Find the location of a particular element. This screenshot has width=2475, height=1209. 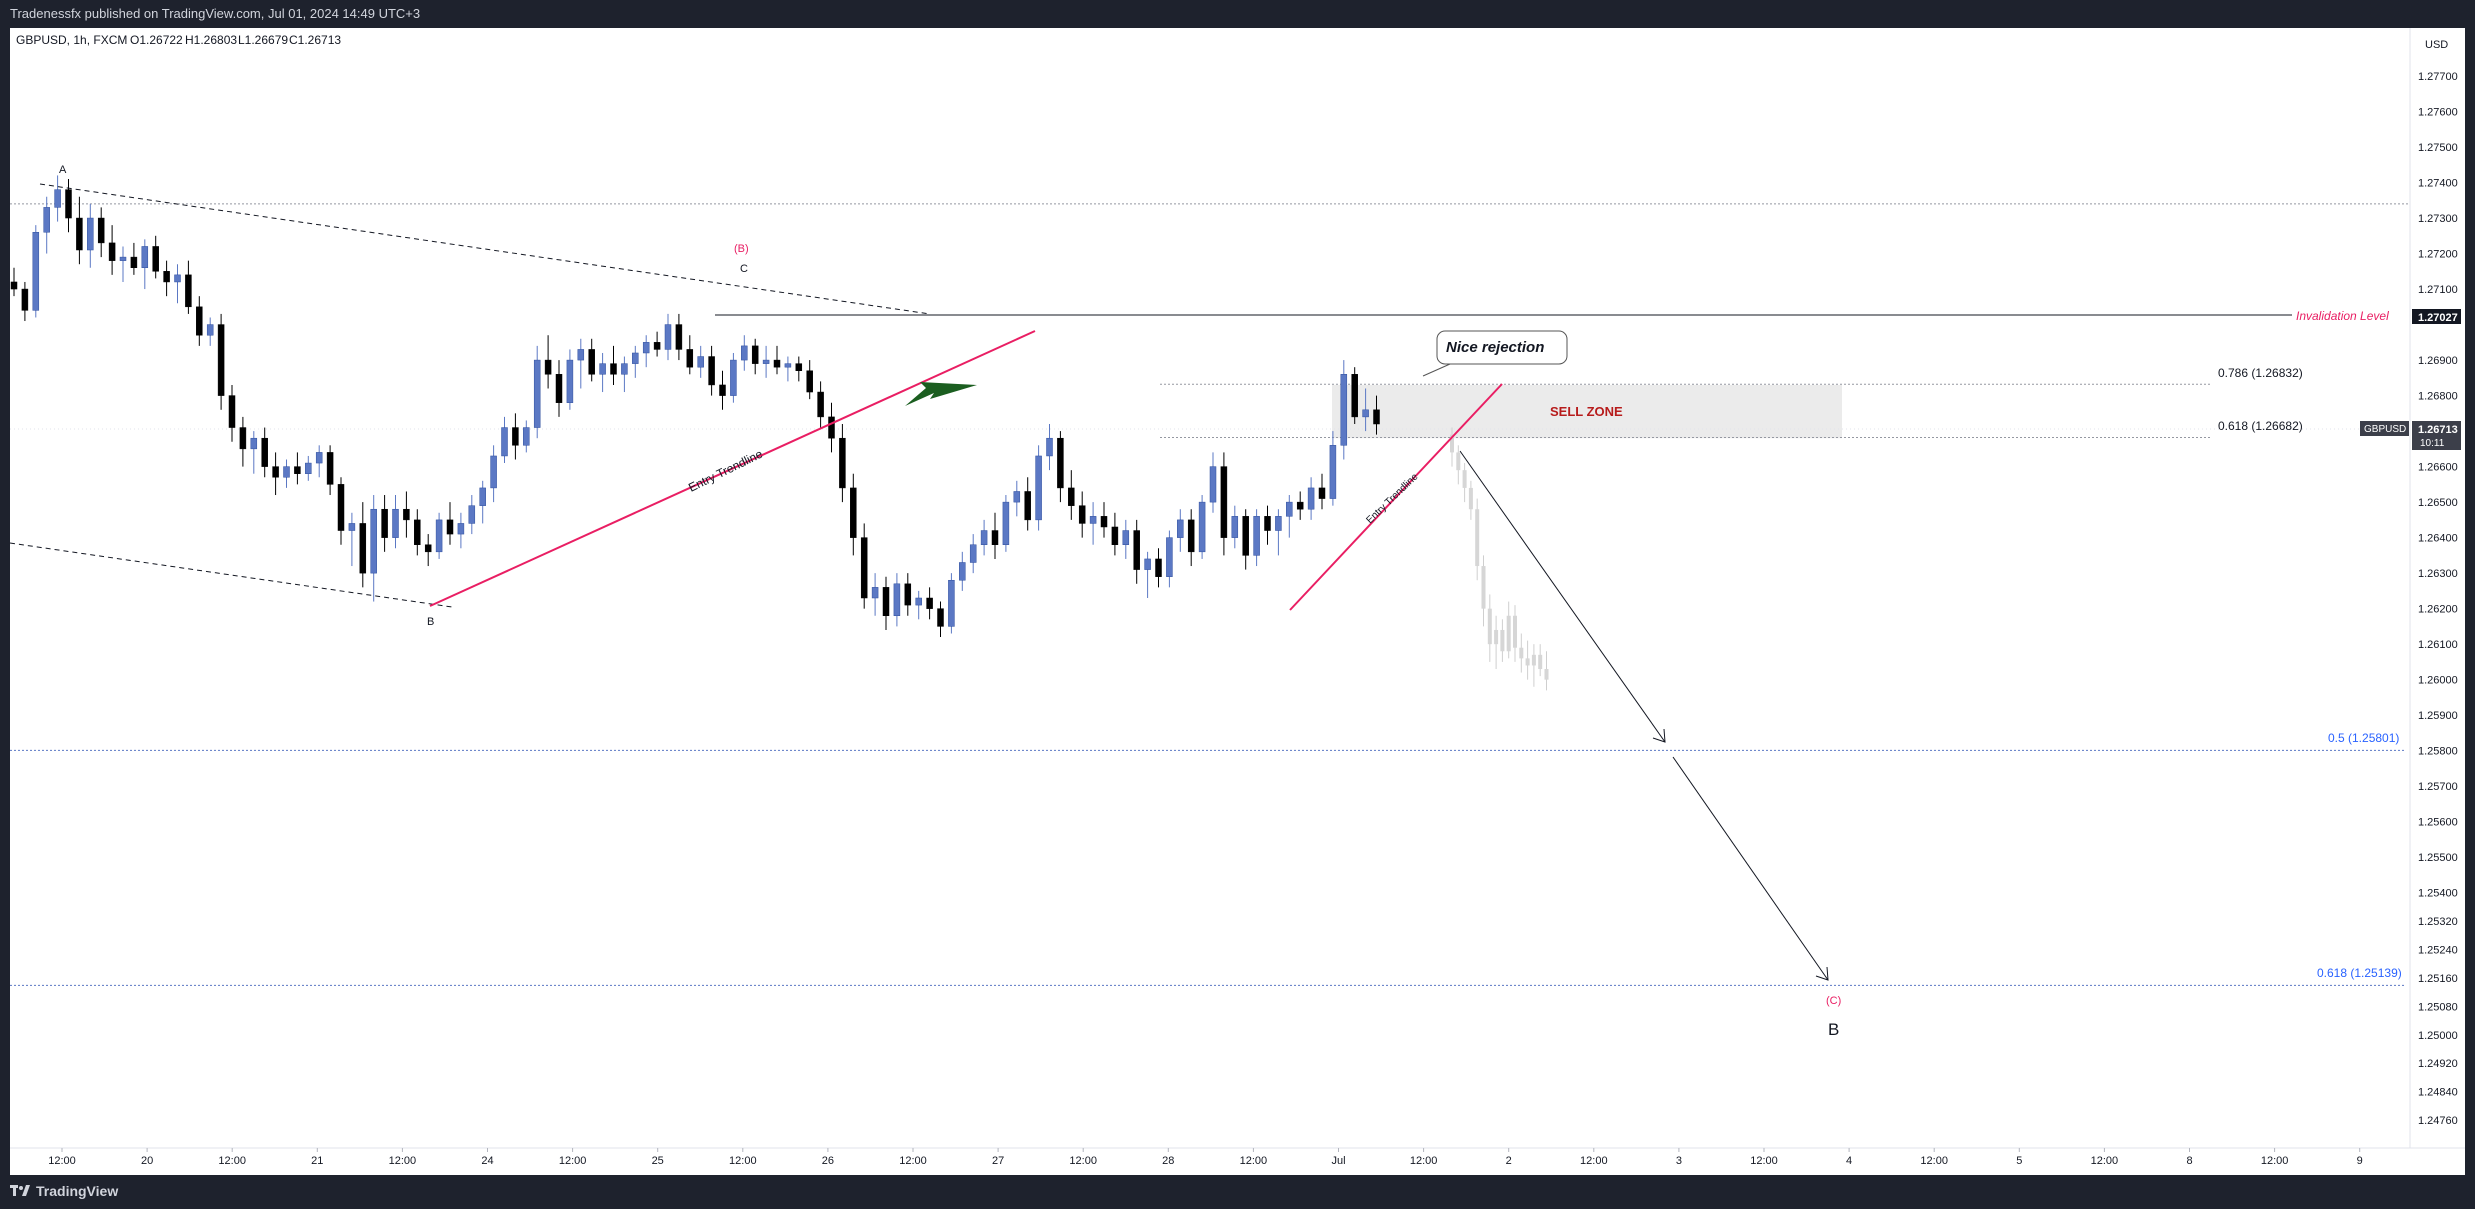

y-tick-label: 1.27700 is located at coordinates (2438, 77).